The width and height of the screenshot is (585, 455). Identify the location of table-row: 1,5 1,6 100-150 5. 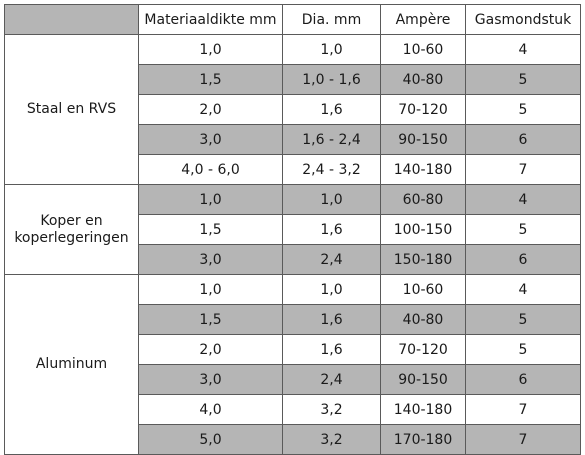
(293, 229).